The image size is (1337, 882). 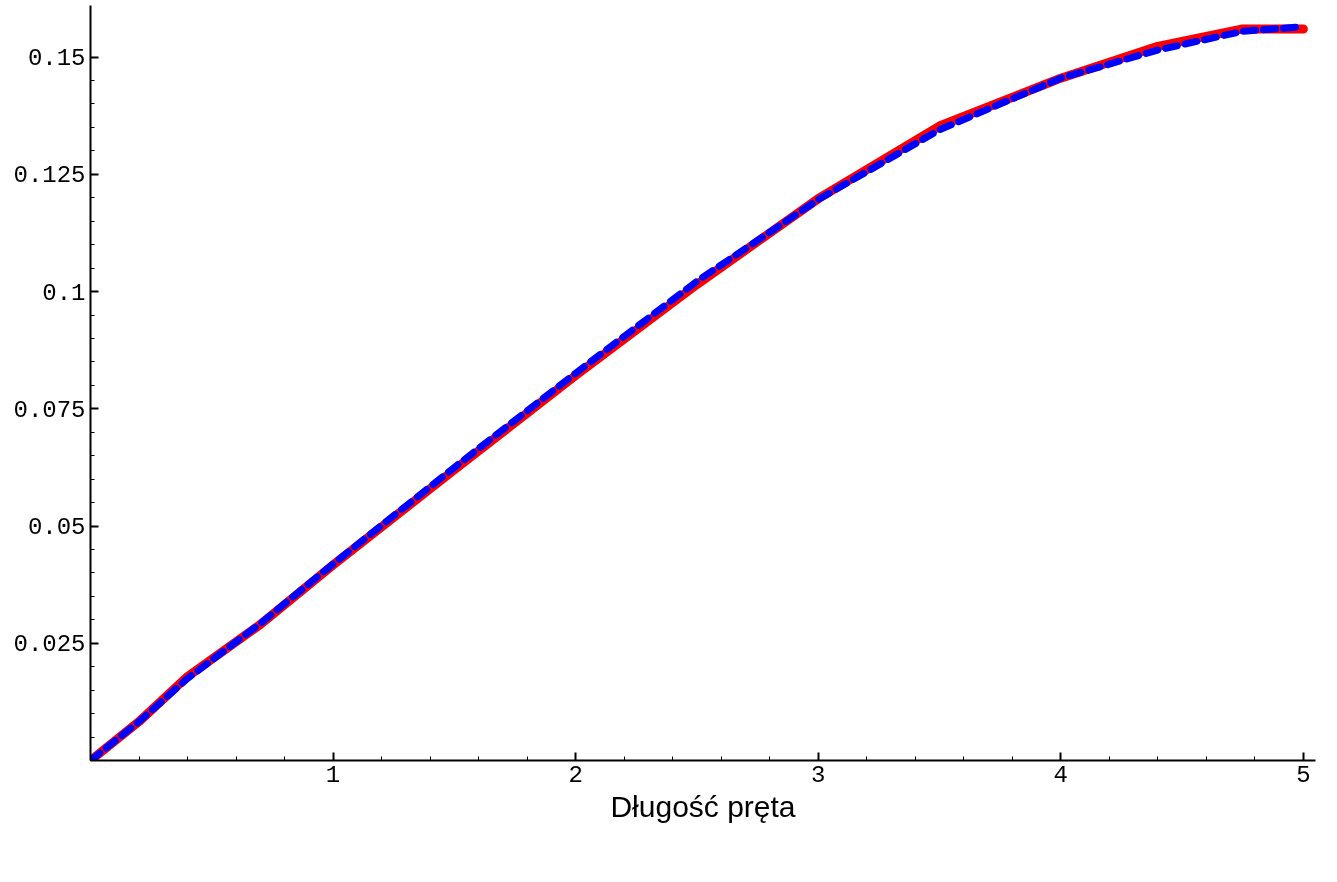 I want to click on x-tick-label: 2, so click(x=575, y=775).